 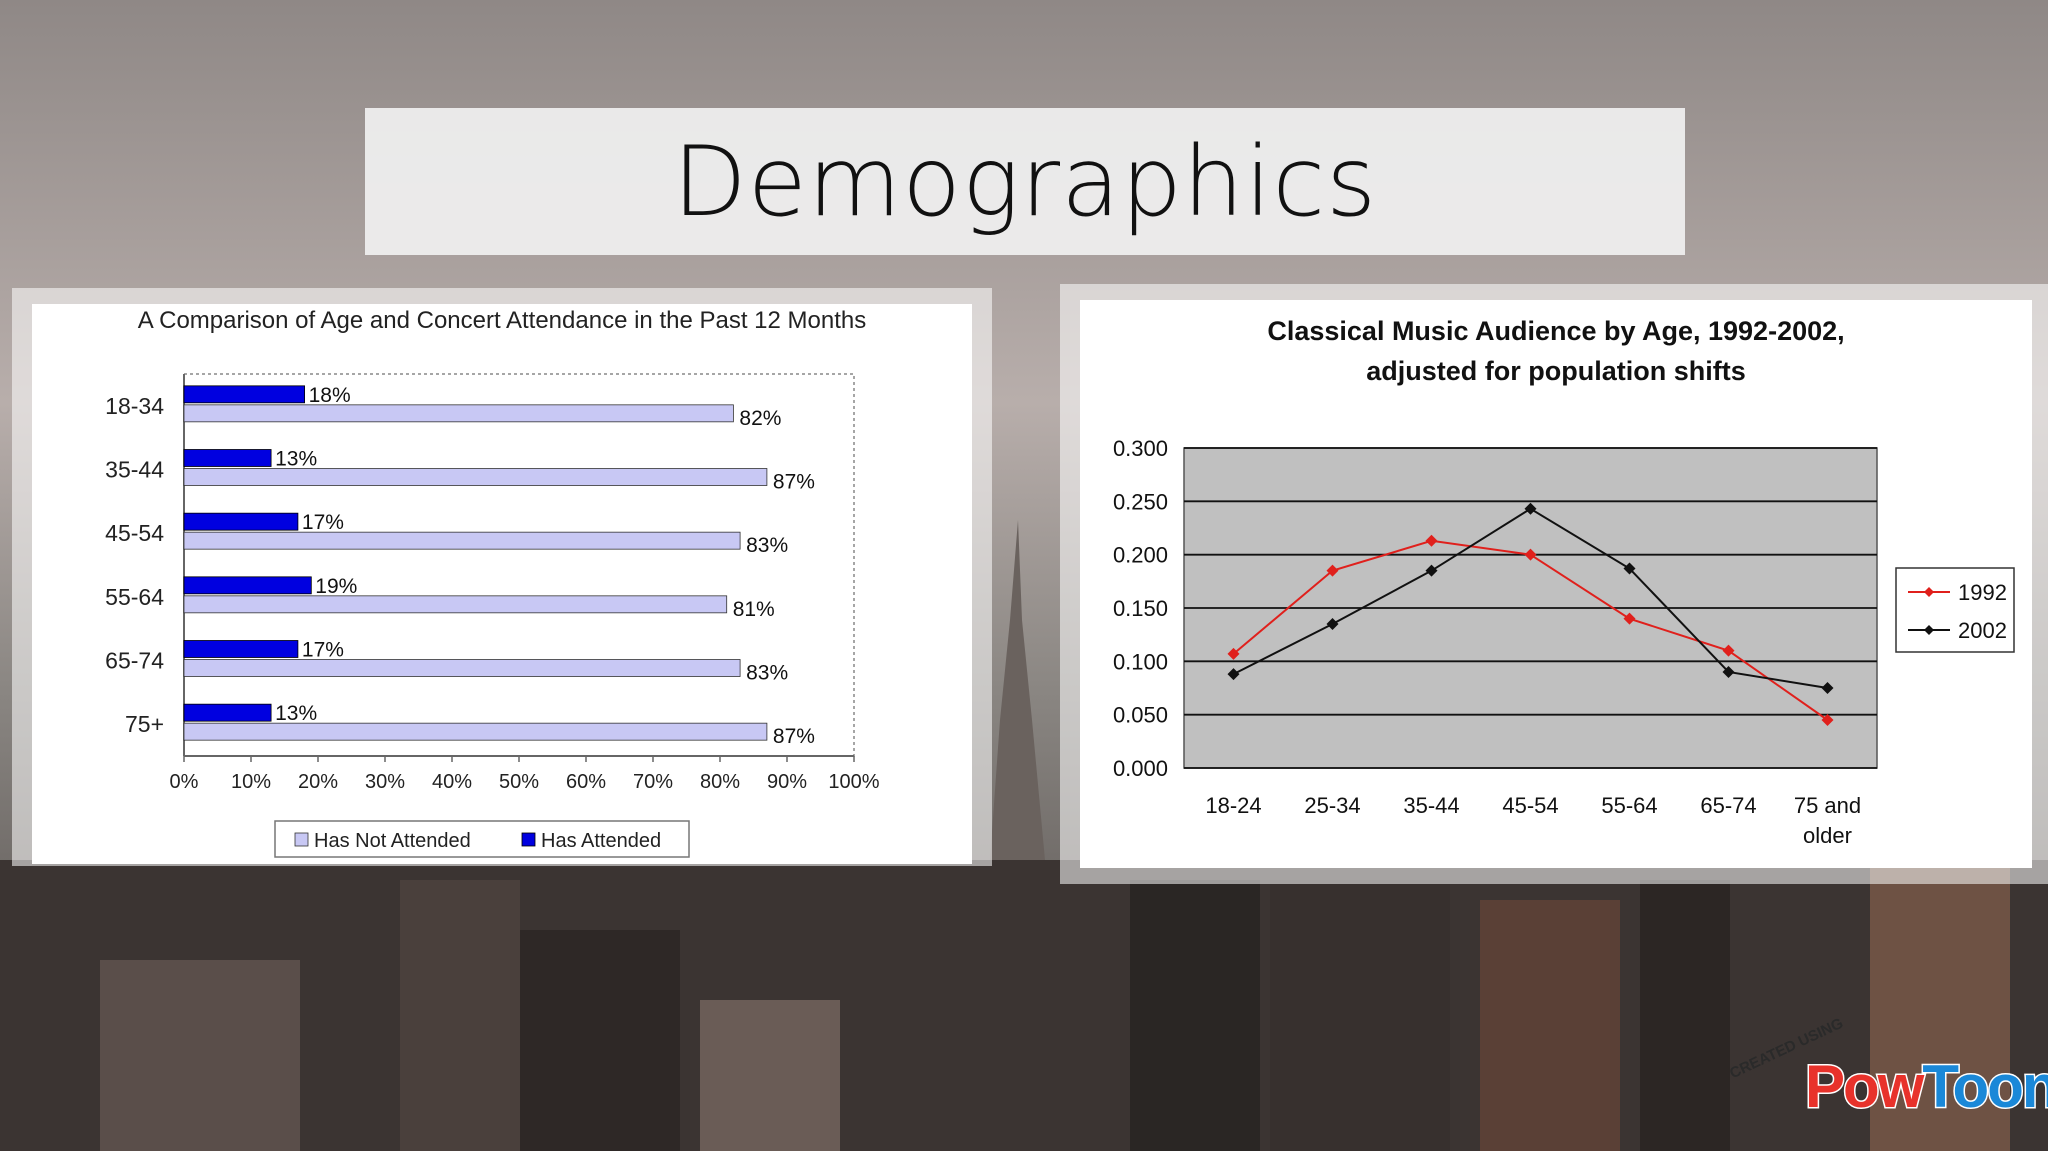 What do you see at coordinates (586, 782) in the screenshot?
I see `bar-x-tick-label: 60%` at bounding box center [586, 782].